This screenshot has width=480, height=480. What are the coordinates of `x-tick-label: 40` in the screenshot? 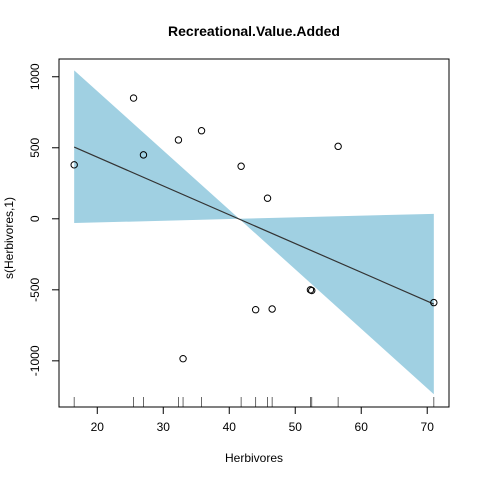 It's located at (230, 427).